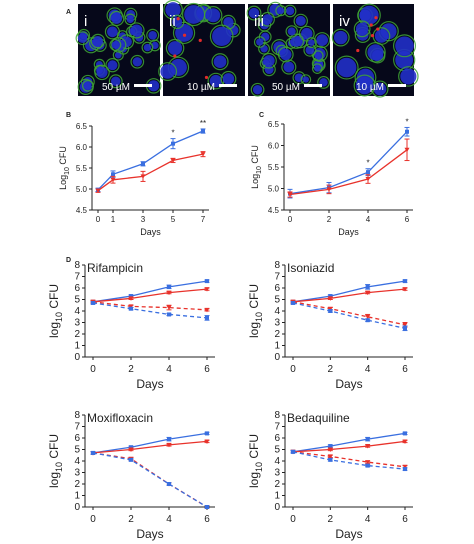  What do you see at coordinates (150, 296) in the screenshot?
I see `series-red-solid` at bounding box center [150, 296].